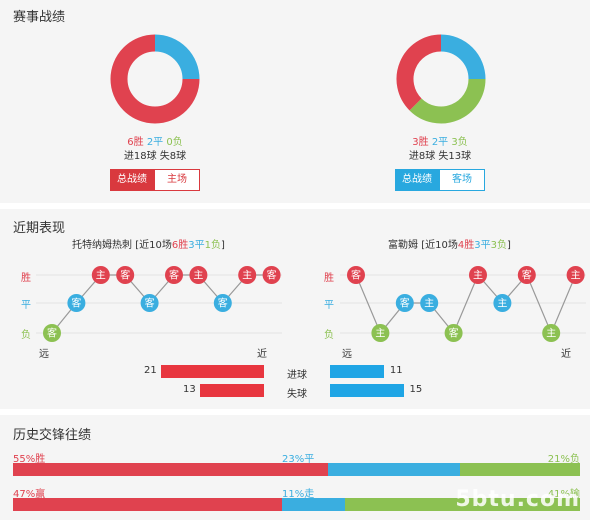 The height and width of the screenshot is (520, 590). Describe the element at coordinates (297, 375) in the screenshot. I see `goals-caption: 进球` at that location.